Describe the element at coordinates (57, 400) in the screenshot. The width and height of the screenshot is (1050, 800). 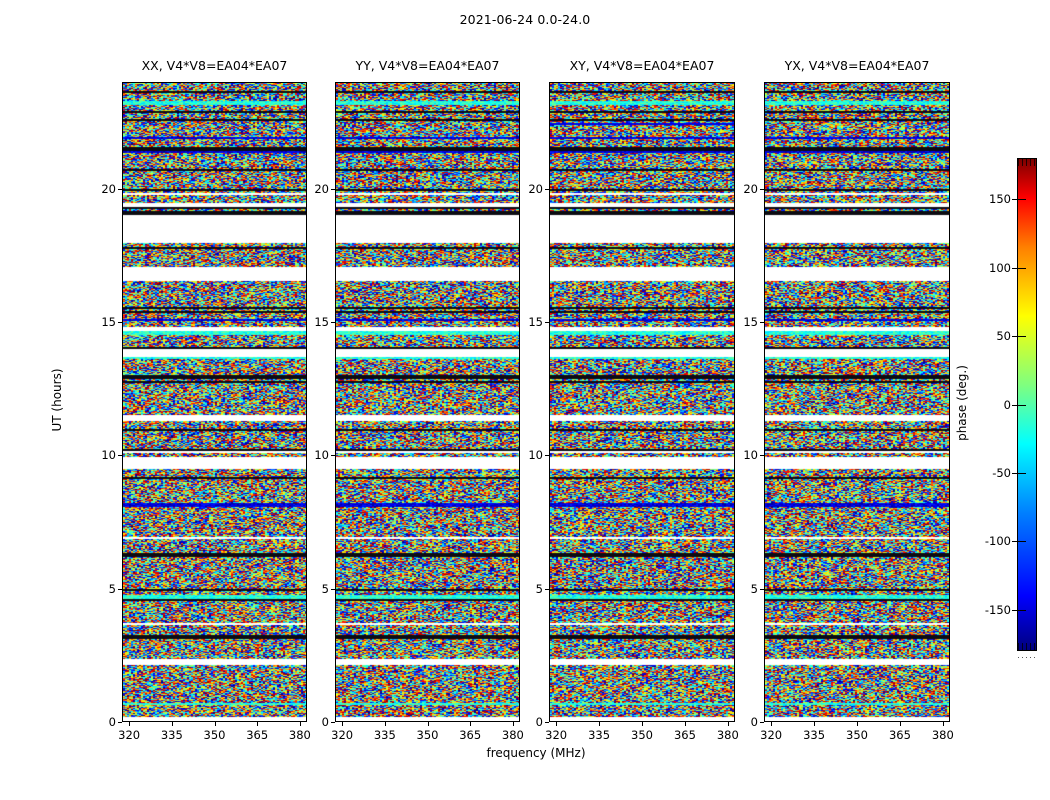
I see `y-axis-label: UT (hours)` at that location.